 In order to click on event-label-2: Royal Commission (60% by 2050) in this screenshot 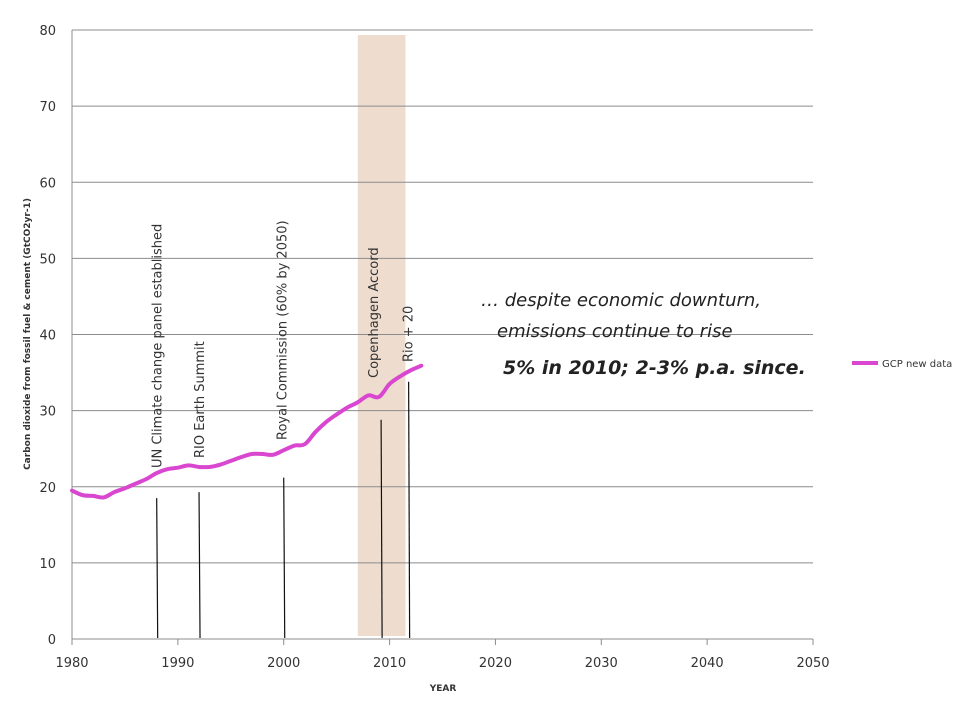, I will do `click(283, 330)`.